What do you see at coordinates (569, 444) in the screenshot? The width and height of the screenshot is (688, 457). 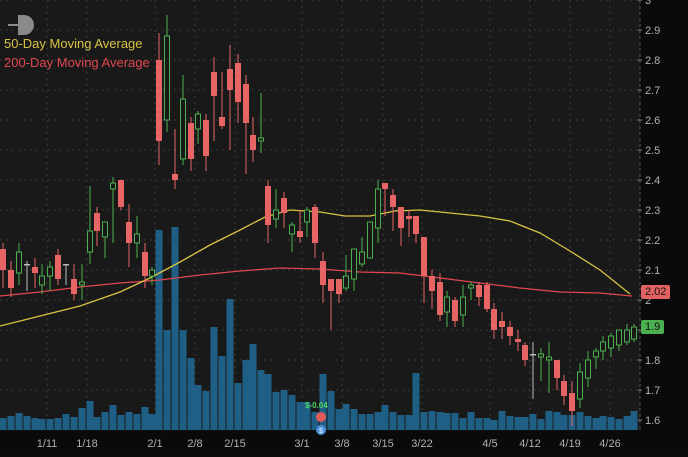 I see `x-tick-label: 4/19` at bounding box center [569, 444].